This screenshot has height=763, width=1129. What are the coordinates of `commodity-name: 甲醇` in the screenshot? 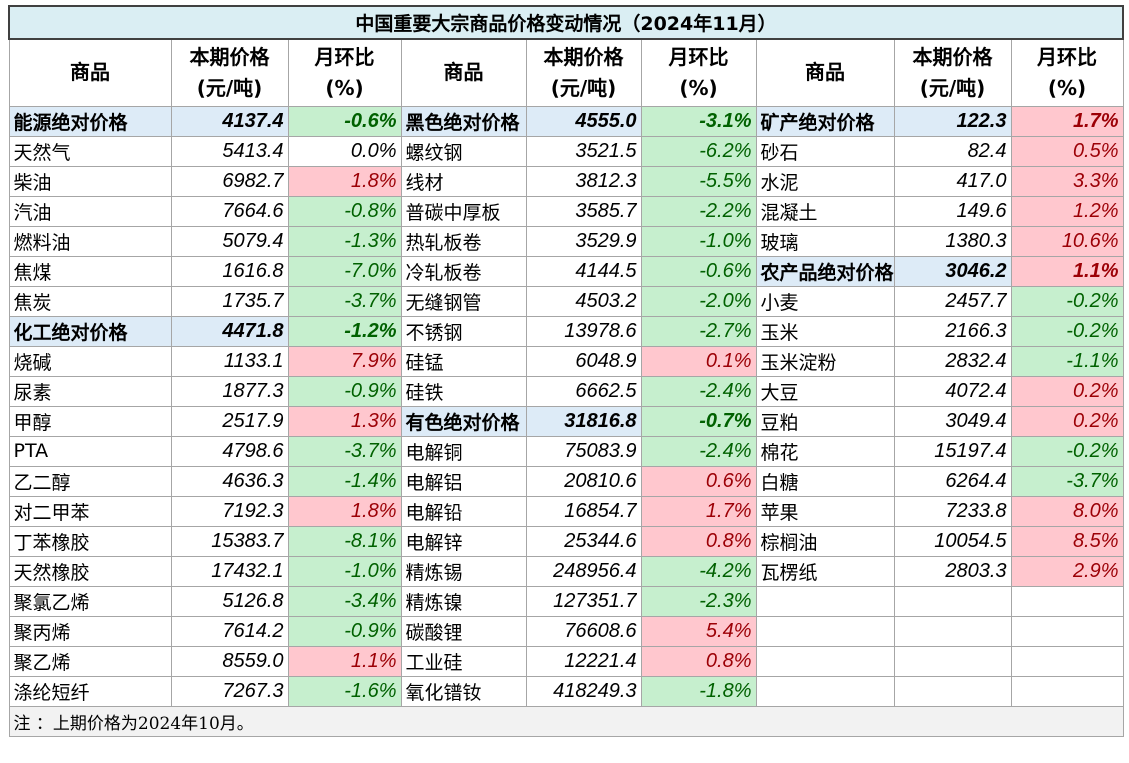 It's located at (90, 421).